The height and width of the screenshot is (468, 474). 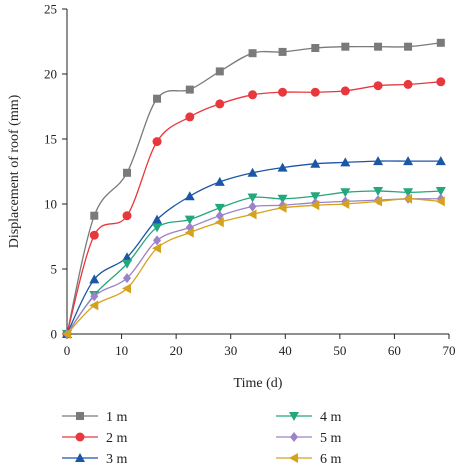 I want to click on x-tick-label: 20, so click(x=176, y=350).